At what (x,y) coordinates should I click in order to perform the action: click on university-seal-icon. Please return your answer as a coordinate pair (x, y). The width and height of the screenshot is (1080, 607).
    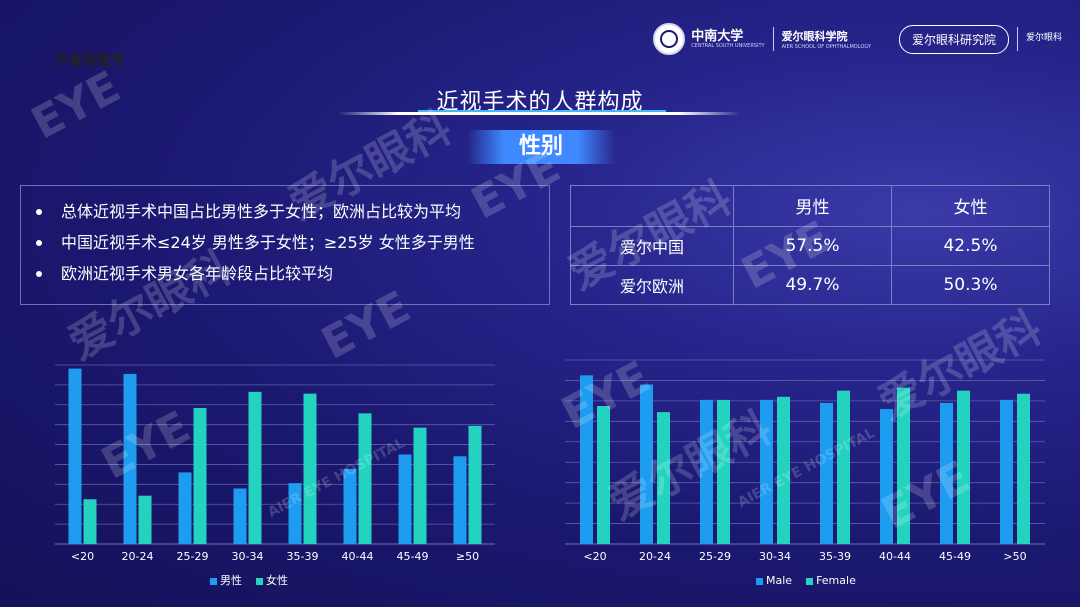
    Looking at the image, I should click on (669, 39).